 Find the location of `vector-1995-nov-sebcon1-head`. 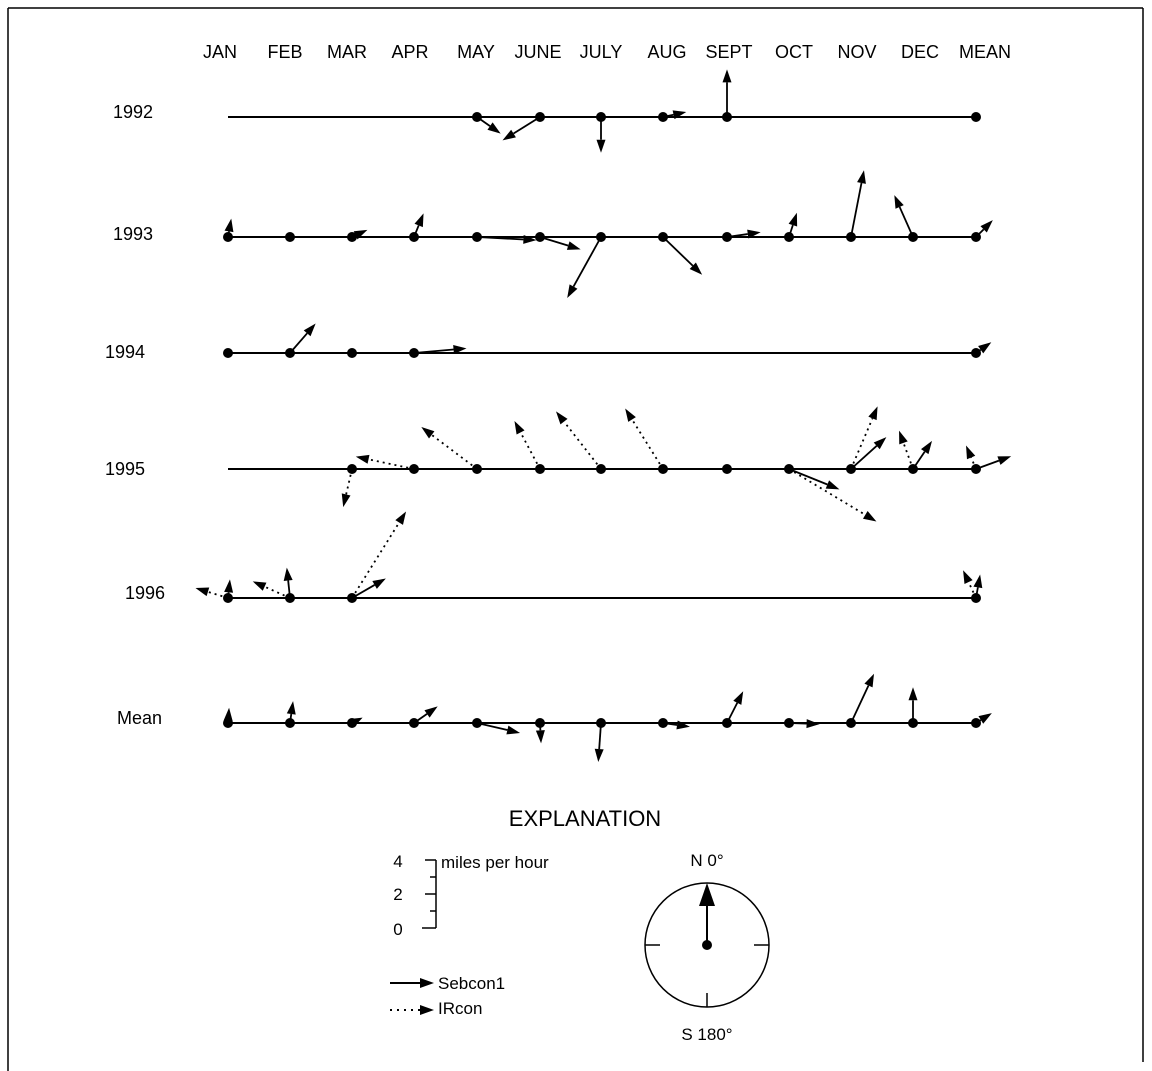

vector-1995-nov-sebcon1-head is located at coordinates (880, 443).